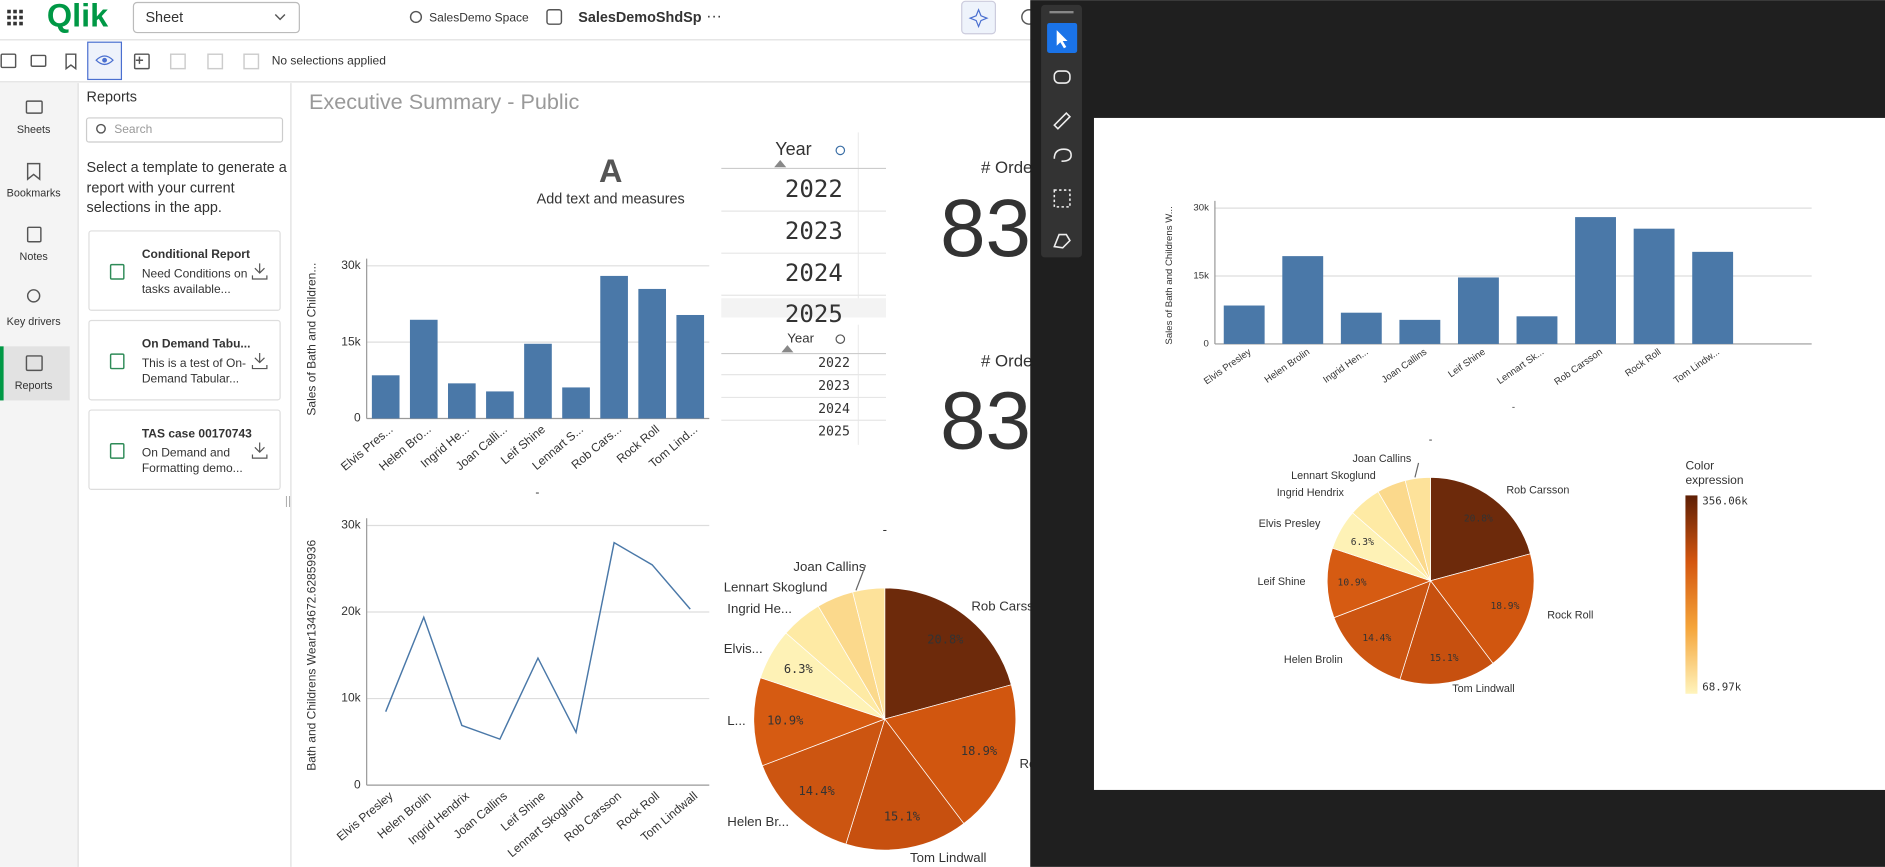 The height and width of the screenshot is (867, 1885). What do you see at coordinates (1714, 480) in the screenshot?
I see `legend-title: expression` at bounding box center [1714, 480].